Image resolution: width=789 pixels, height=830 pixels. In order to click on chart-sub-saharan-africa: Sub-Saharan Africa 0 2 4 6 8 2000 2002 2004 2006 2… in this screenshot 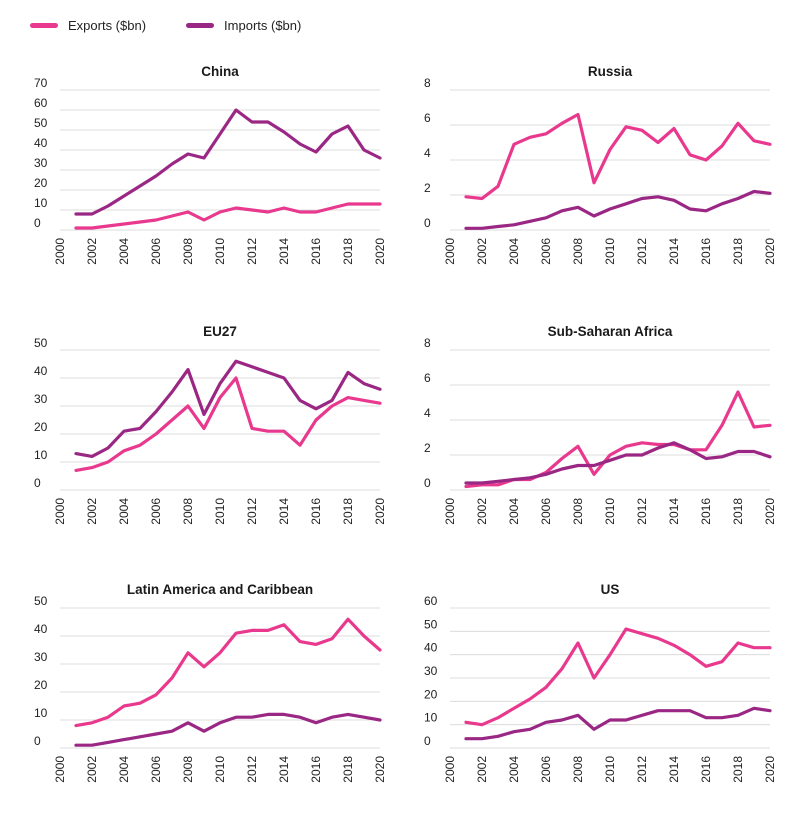, I will do `click(595, 447)`.